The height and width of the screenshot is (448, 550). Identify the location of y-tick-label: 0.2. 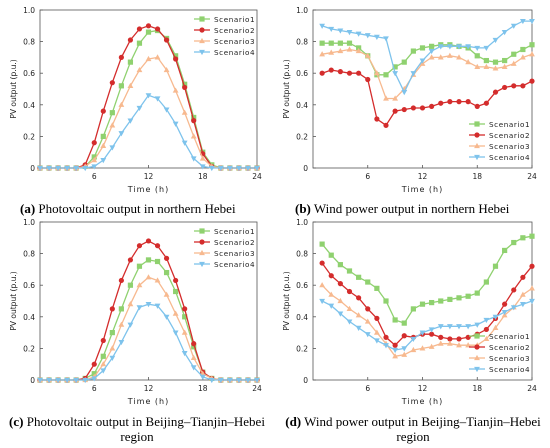
(29, 348).